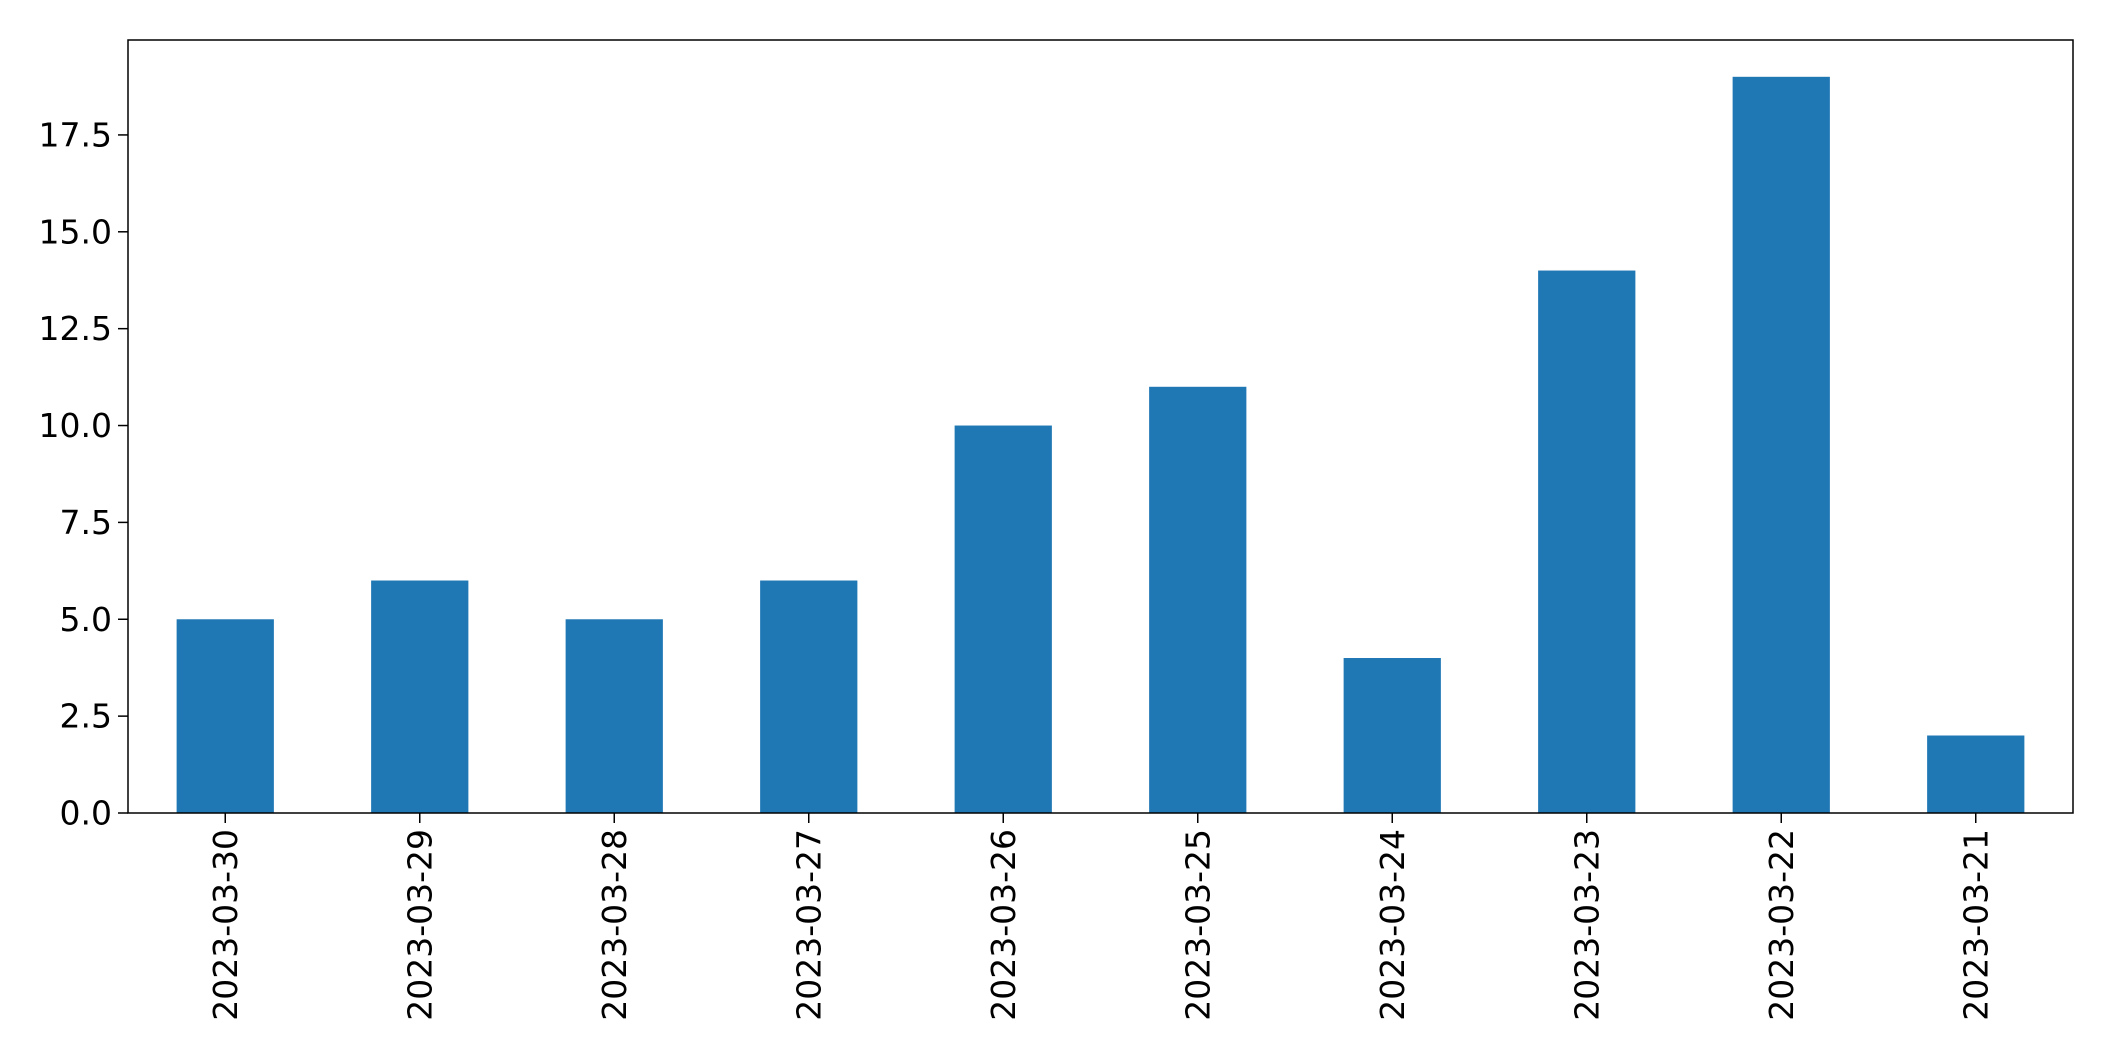 The image size is (2104, 1061). Describe the element at coordinates (614, 925) in the screenshot. I see `x-tick-label: 2023-03-28` at that location.